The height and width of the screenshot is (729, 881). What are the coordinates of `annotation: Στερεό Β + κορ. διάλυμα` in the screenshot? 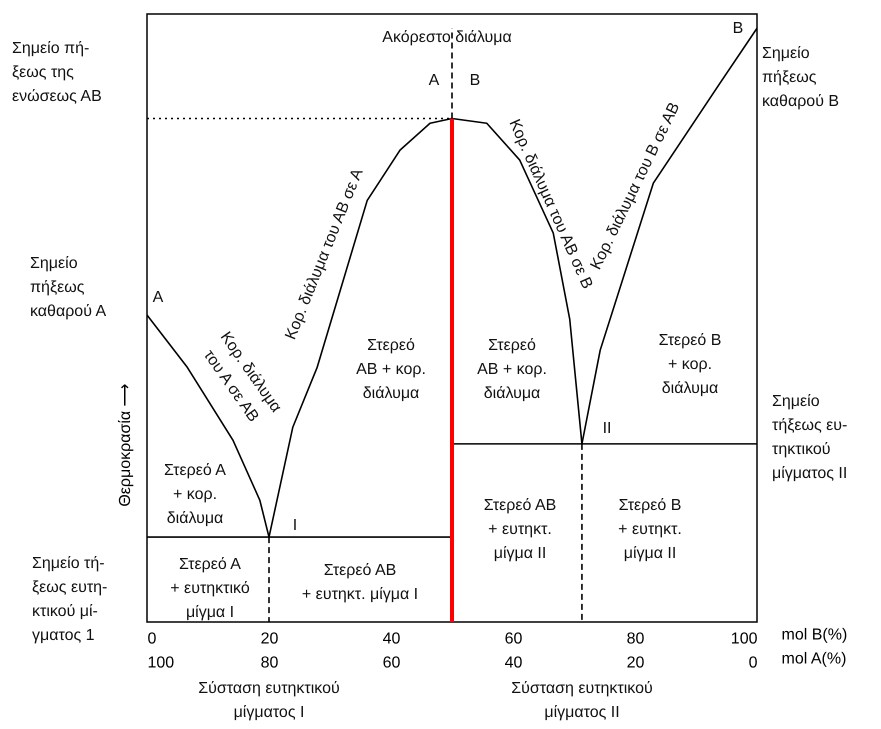 It's located at (690, 364).